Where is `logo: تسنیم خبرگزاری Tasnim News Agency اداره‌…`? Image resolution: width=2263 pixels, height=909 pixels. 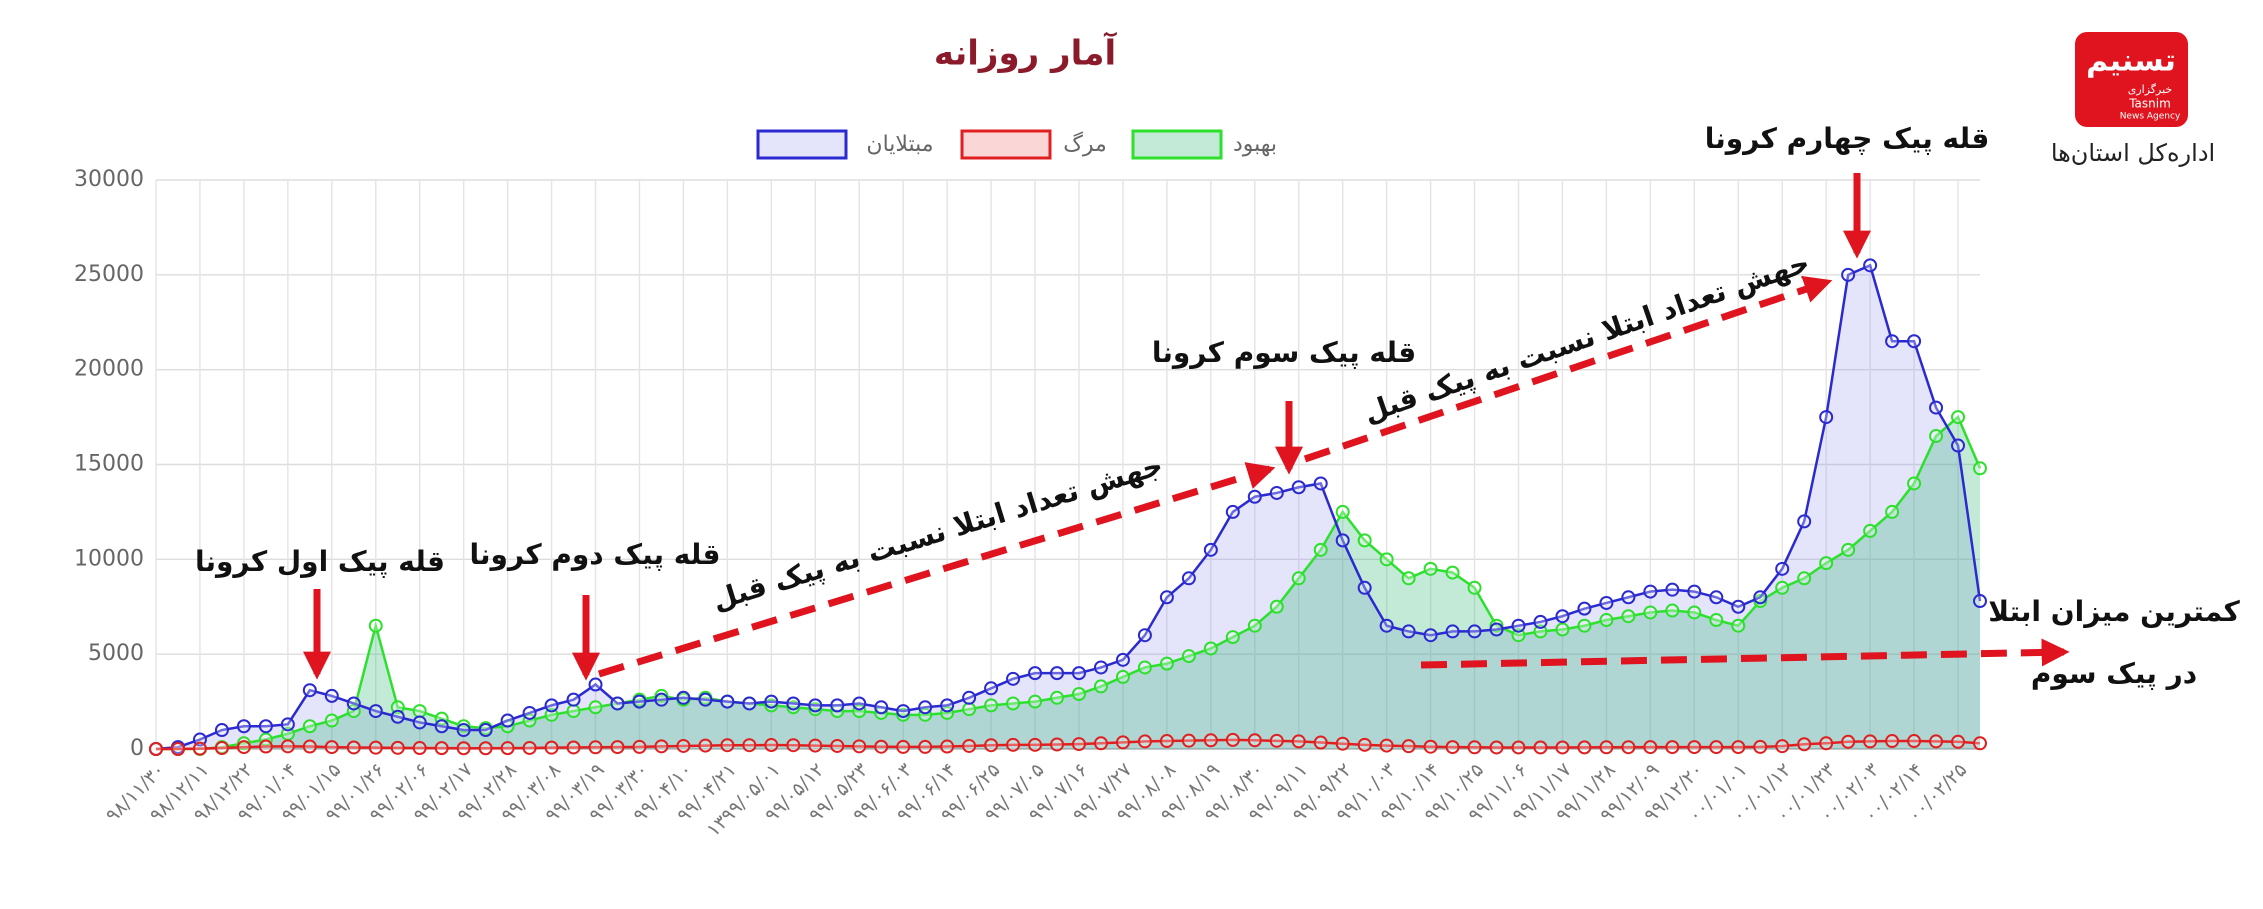
logo: تسنیم خبرگزاری Tasnim News Agency اداره‌… is located at coordinates (2133, 99).